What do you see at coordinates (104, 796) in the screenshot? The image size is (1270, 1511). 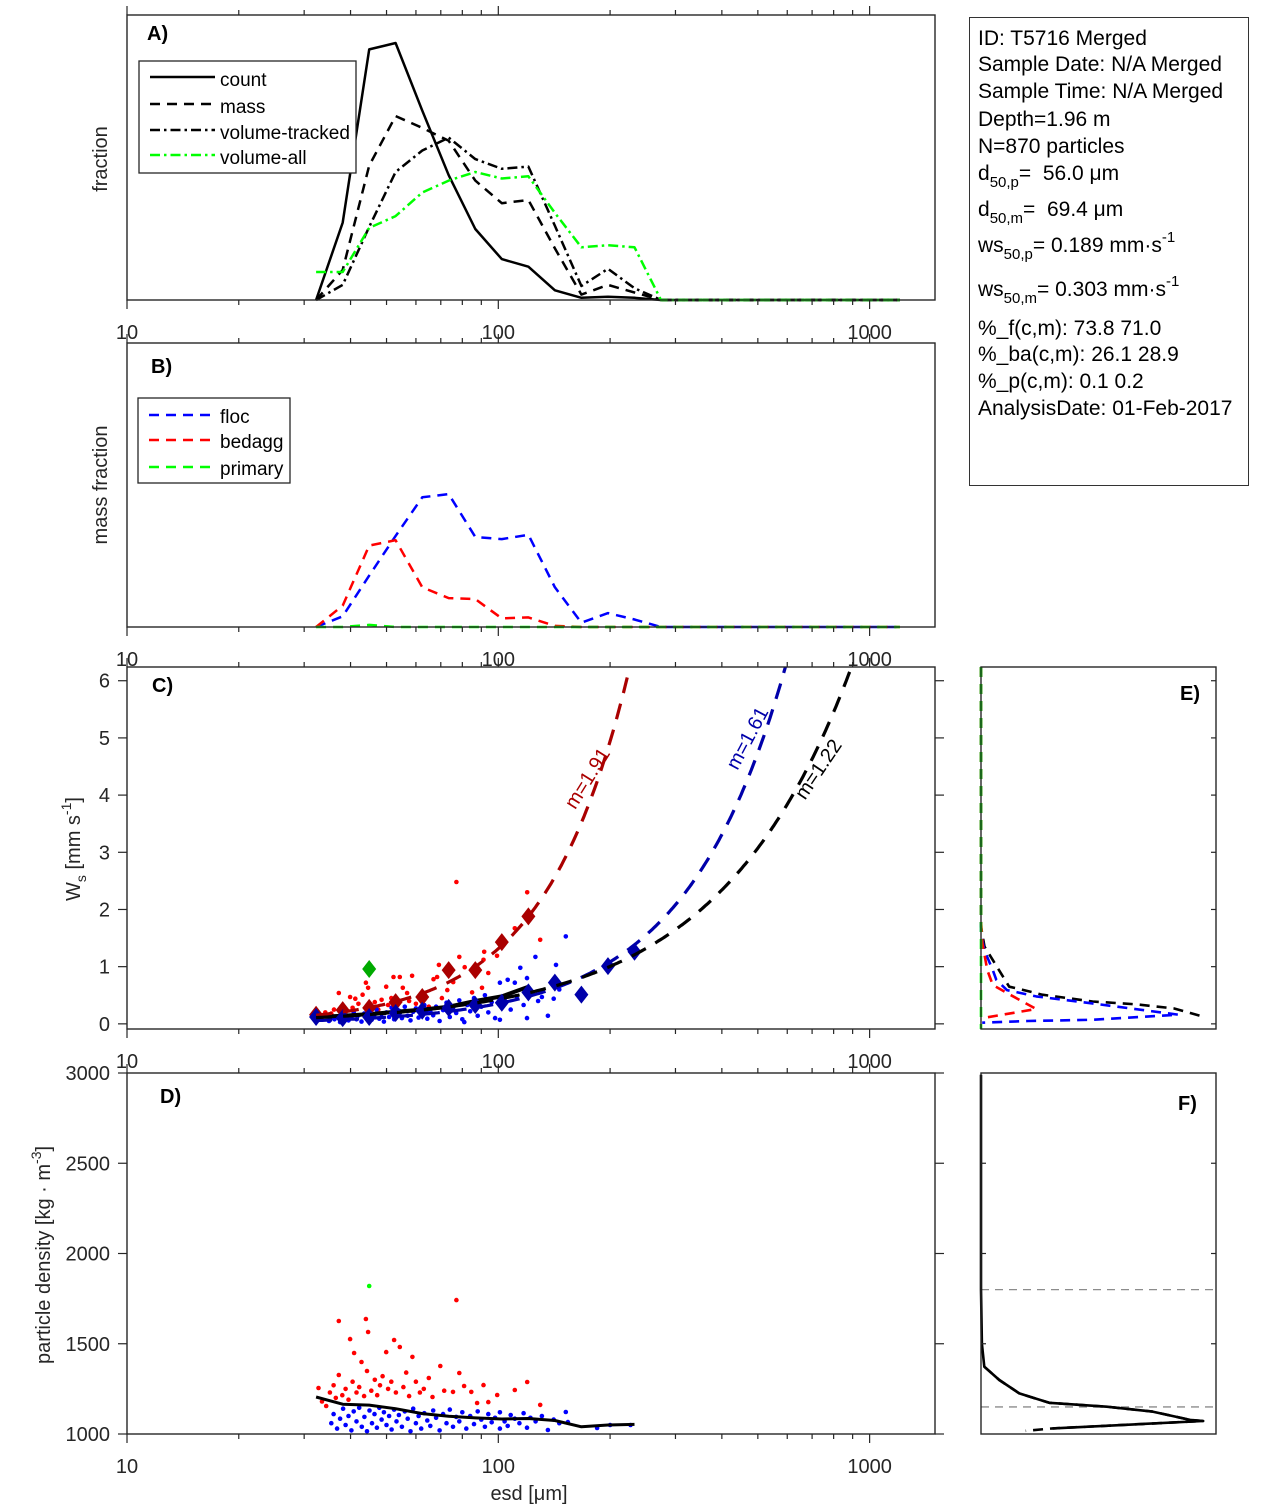 I see `y-tick-label: 4` at bounding box center [104, 796].